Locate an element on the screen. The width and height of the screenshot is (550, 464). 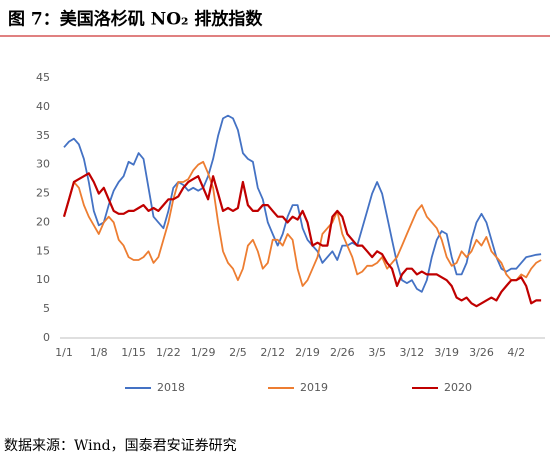
y-tick-label: 5 is located at coordinates (46, 308).